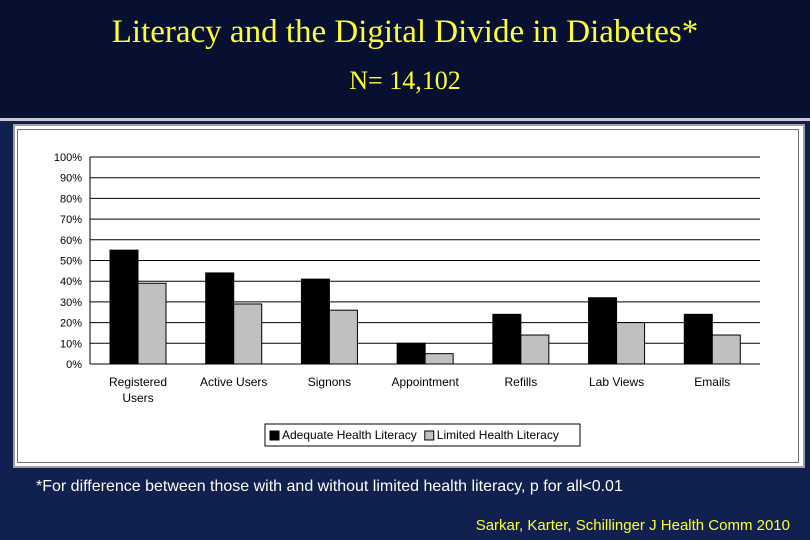  I want to click on y-tick-label: 10%, so click(71, 344).